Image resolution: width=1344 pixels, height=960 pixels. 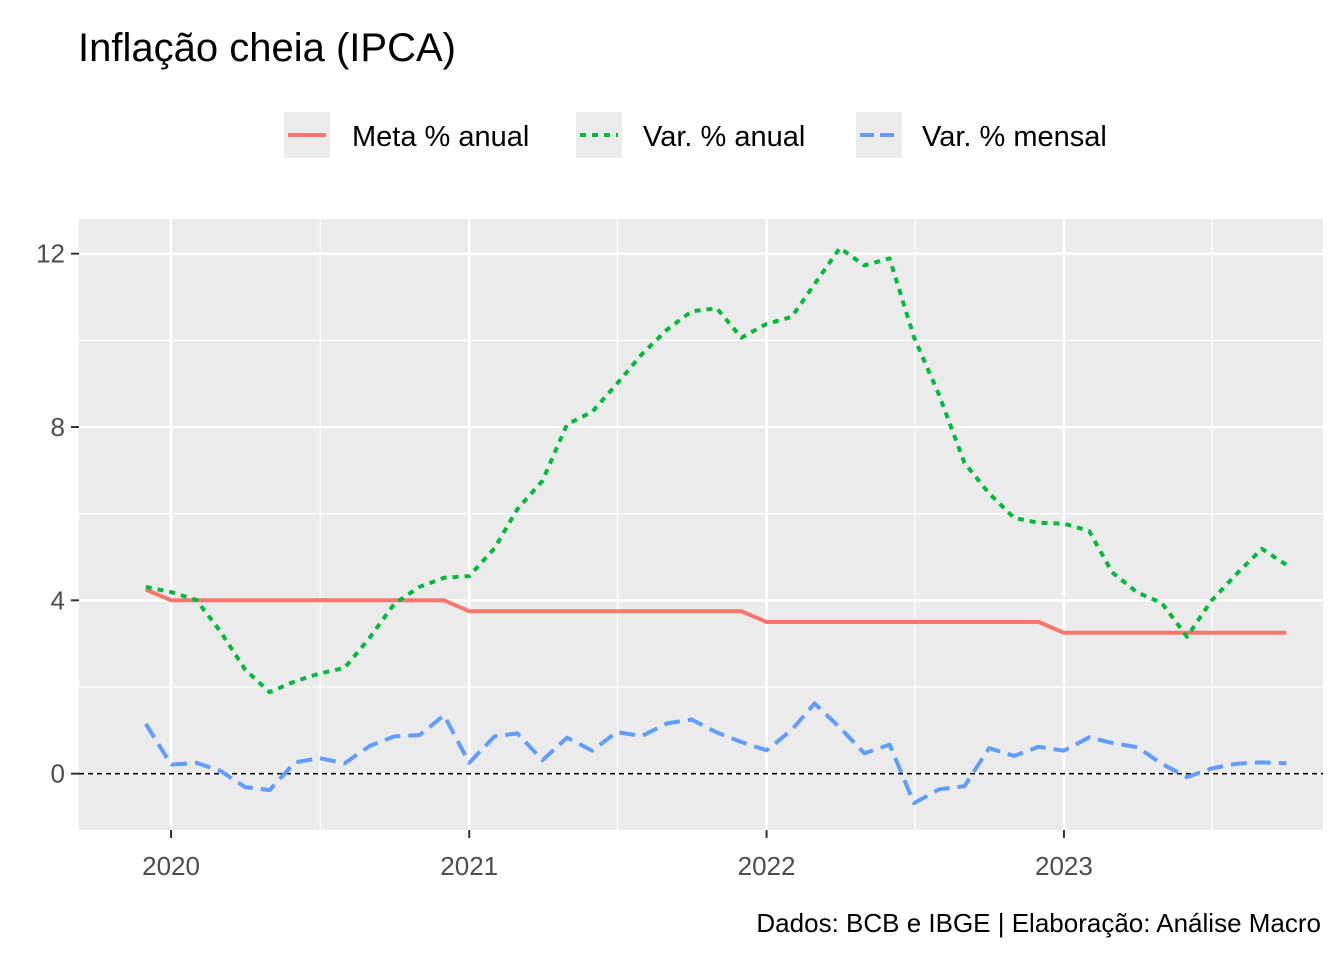 What do you see at coordinates (469, 866) in the screenshot?
I see `x-tick-label: 2021` at bounding box center [469, 866].